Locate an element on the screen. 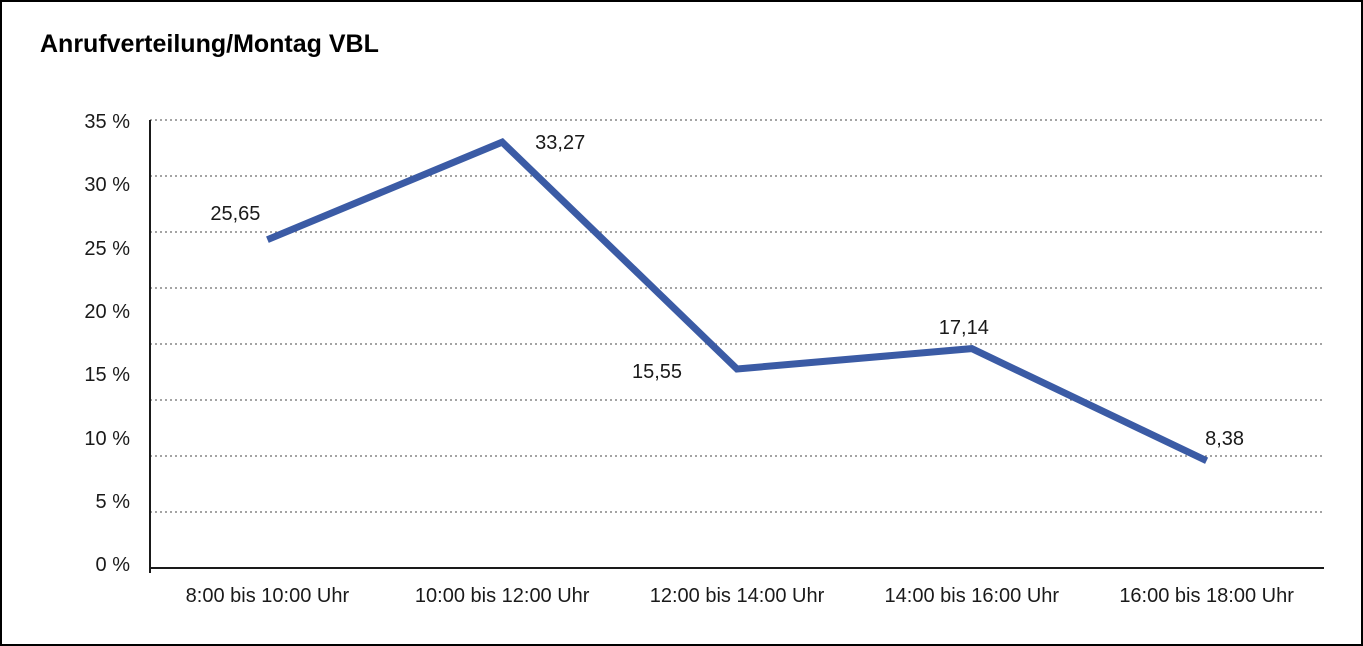  y-tick-label: 20 % is located at coordinates (107, 311).